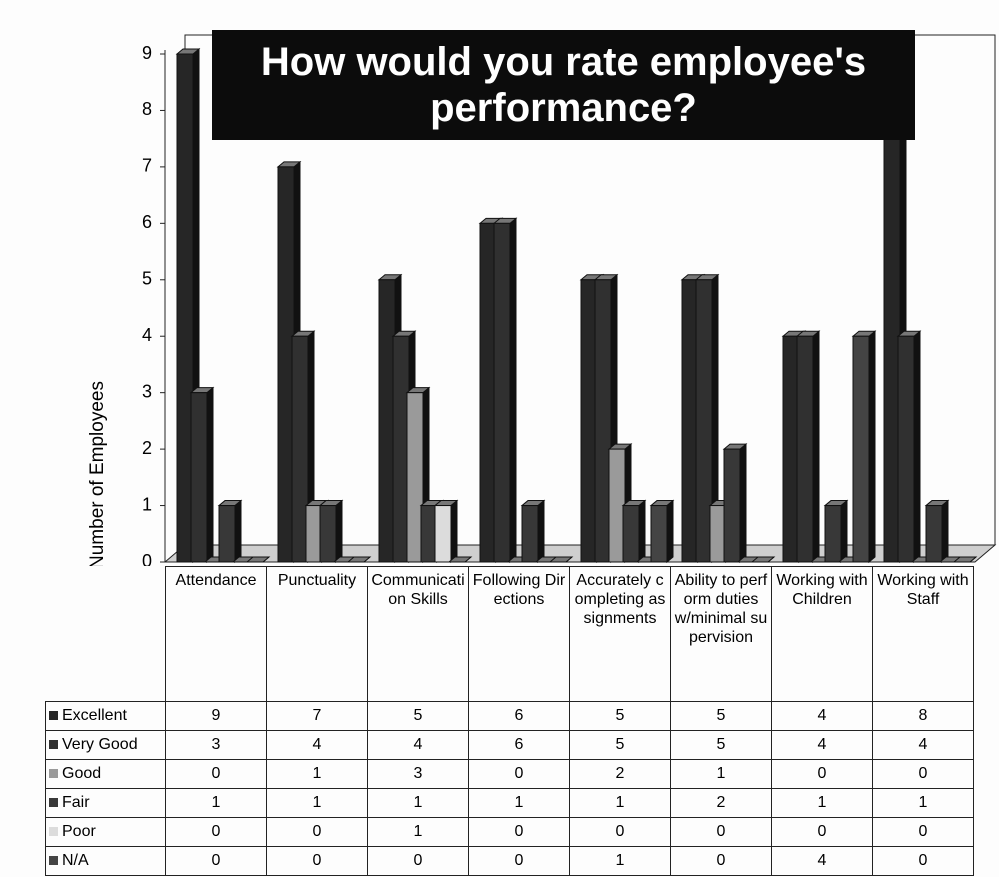 Image resolution: width=999 pixels, height=877 pixels. What do you see at coordinates (147, 391) in the screenshot?
I see `y-tick-label: 3` at bounding box center [147, 391].